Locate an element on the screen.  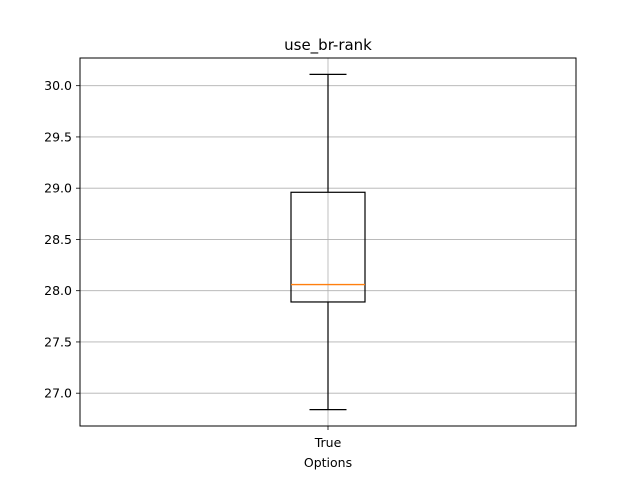
y-tick-label: 28.0 is located at coordinates (58, 290).